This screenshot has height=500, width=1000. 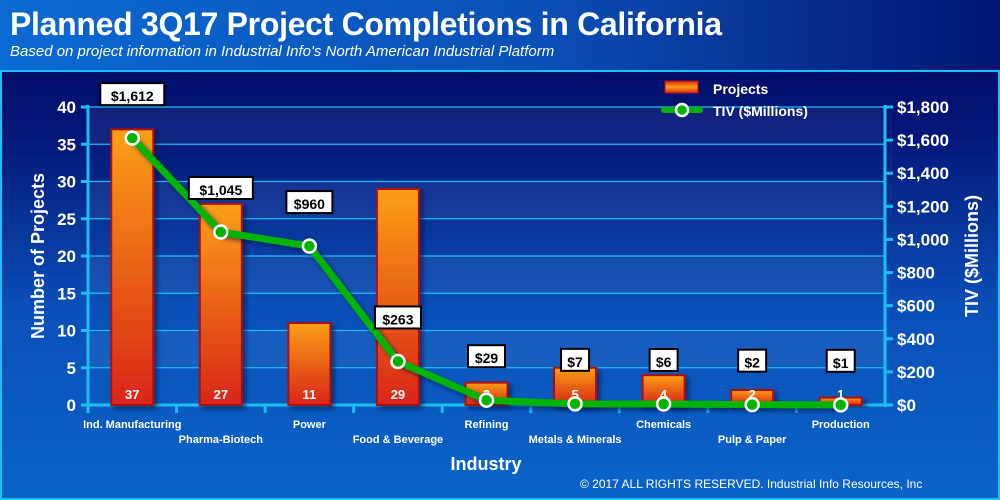 What do you see at coordinates (752, 363) in the screenshot?
I see `tiv-label-text: $2` at bounding box center [752, 363].